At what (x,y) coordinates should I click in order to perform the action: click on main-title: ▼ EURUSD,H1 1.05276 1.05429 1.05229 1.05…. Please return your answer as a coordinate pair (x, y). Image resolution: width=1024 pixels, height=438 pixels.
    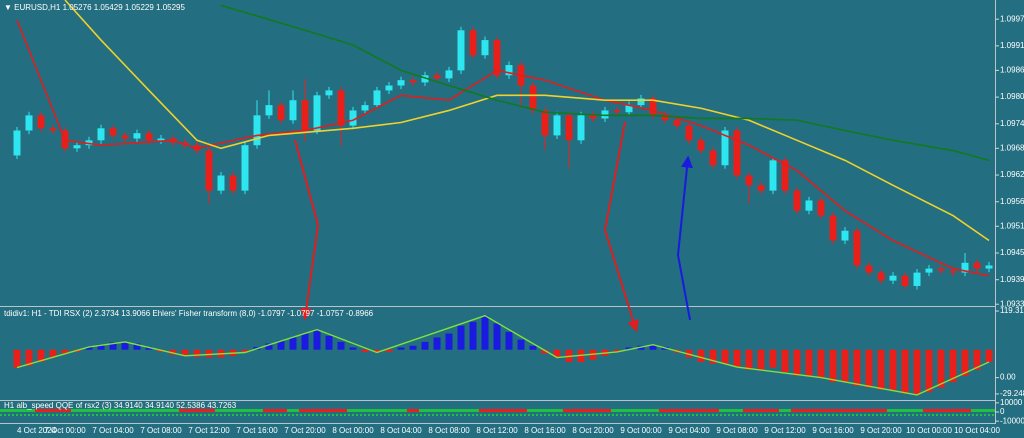
    Looking at the image, I should click on (94, 7).